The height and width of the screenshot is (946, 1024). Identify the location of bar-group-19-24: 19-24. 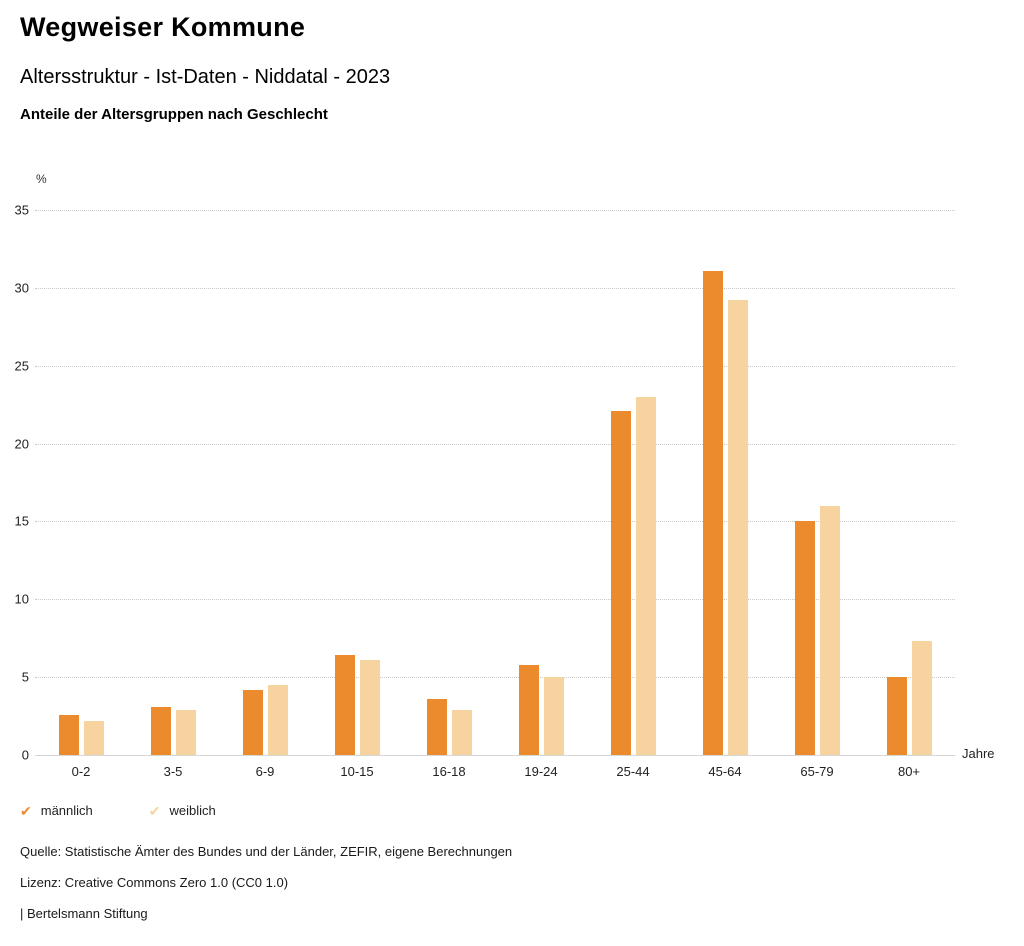
(541, 494).